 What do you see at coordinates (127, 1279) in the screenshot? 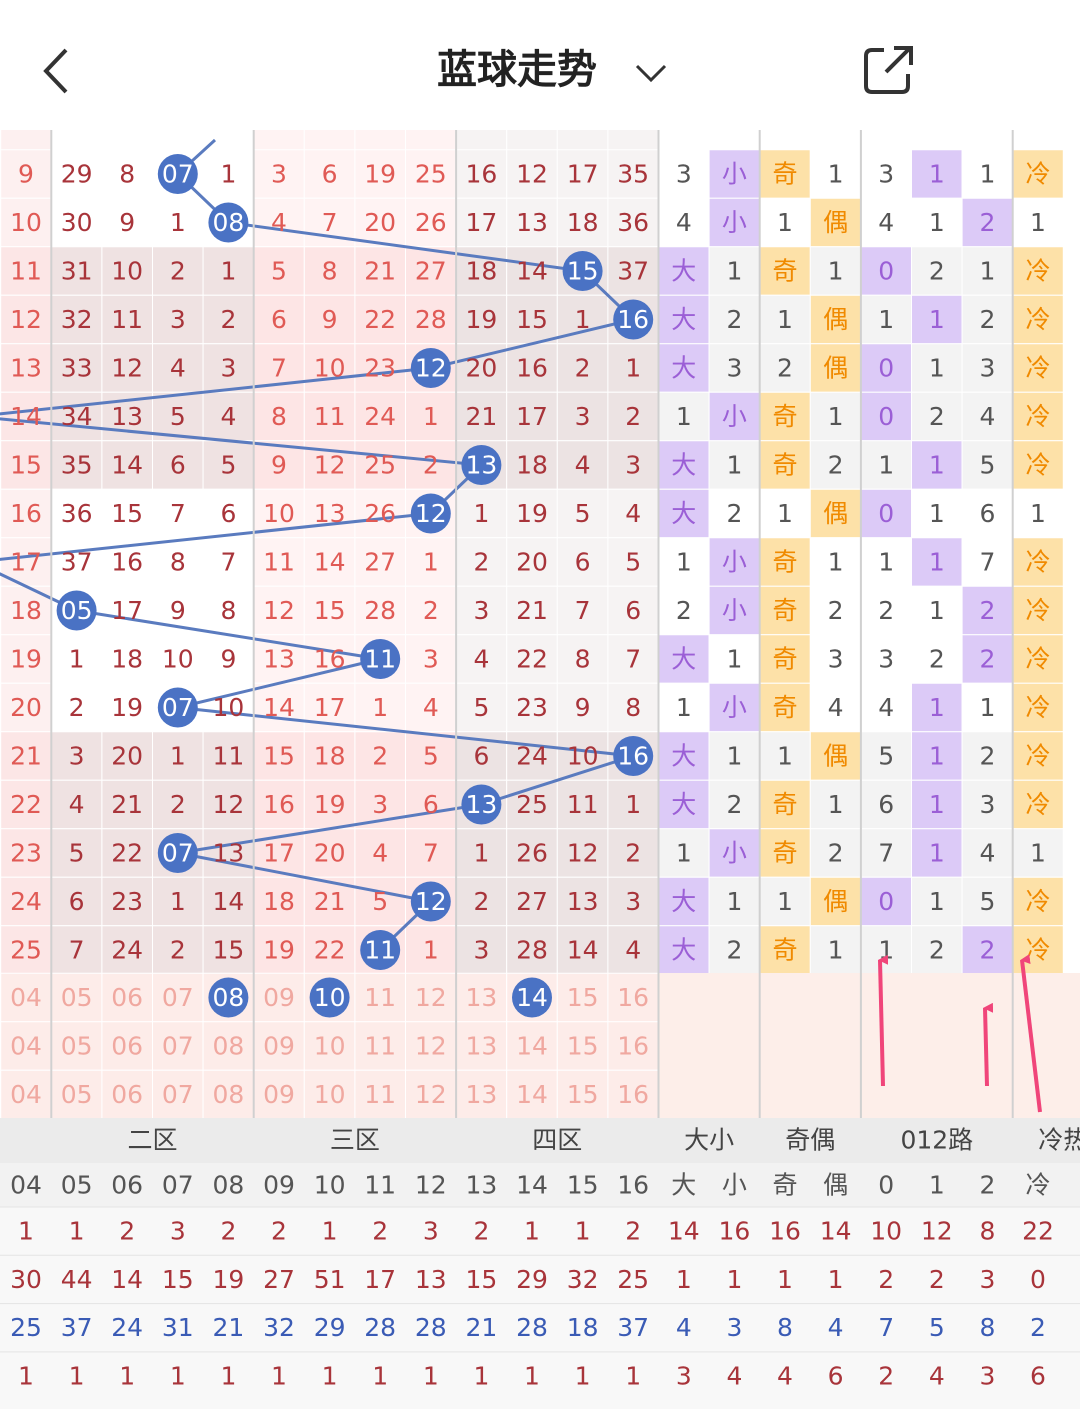
I see `stat-number: 14` at bounding box center [127, 1279].